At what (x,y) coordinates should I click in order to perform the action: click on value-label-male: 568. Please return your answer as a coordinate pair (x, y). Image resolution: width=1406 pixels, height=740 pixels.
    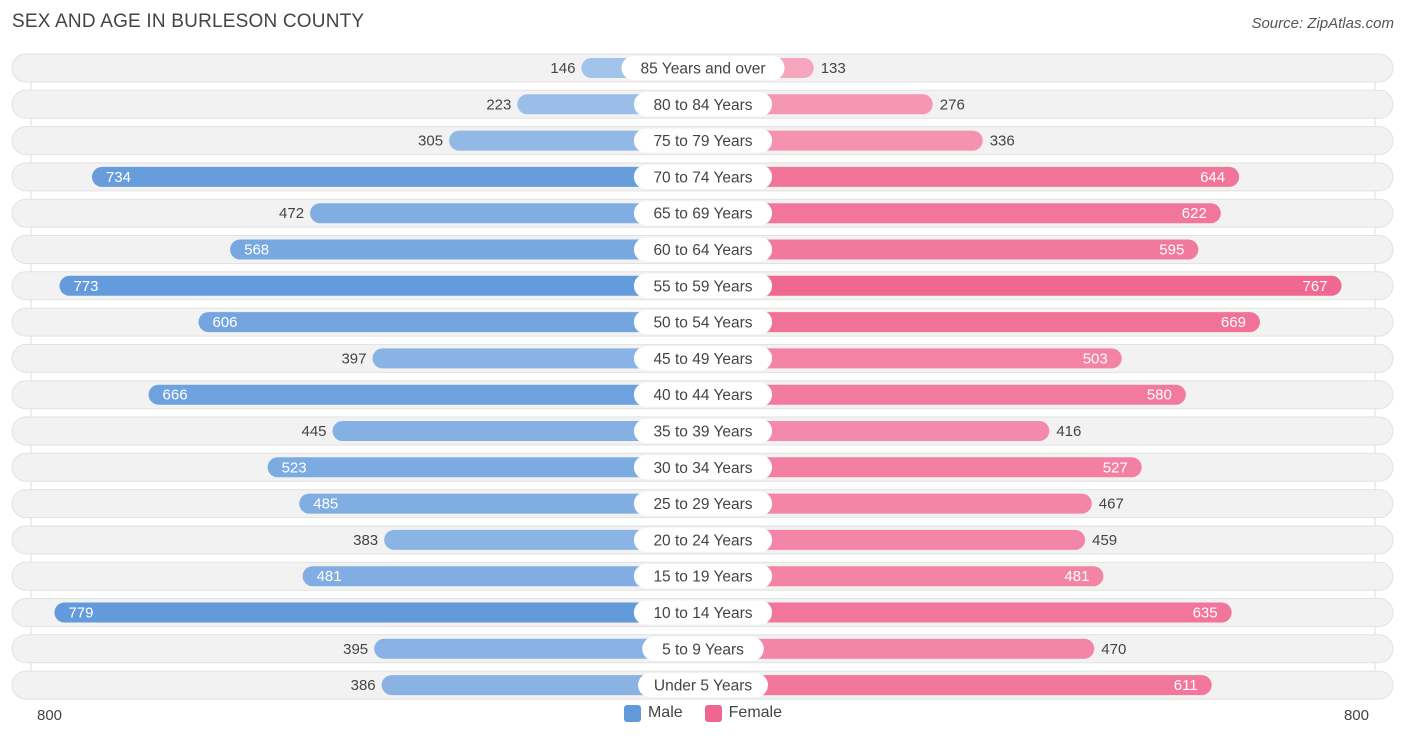
    Looking at the image, I should click on (256, 250).